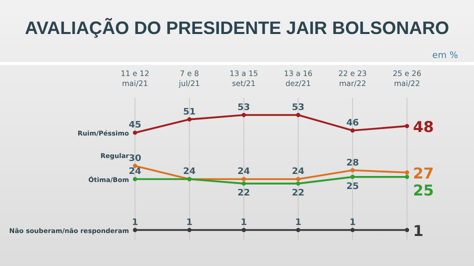  I want to click on chart-title: AVALIAÇÃO DO PRESIDENTE JAIR BOLSONARO, so click(237, 27).